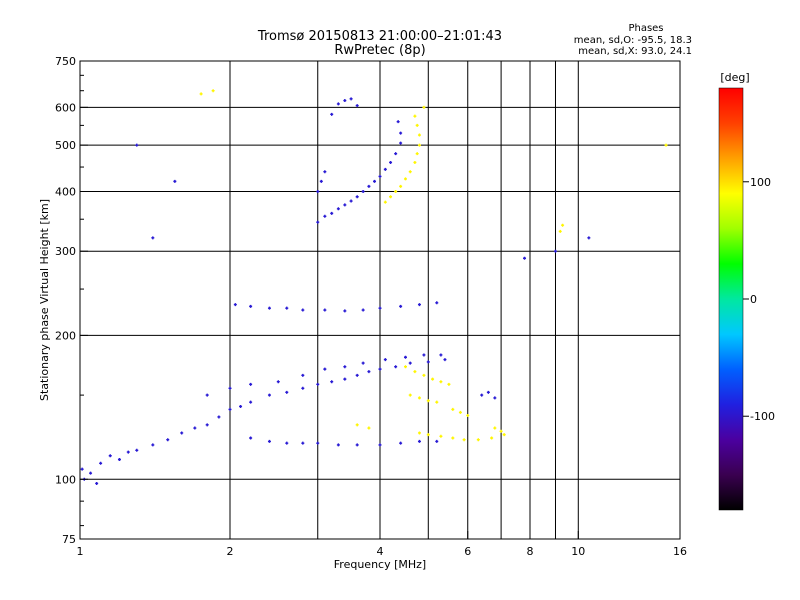  Describe the element at coordinates (635, 51) in the screenshot. I see `stats-line-x: mean, sd,X: 93.0, 24.1` at that location.